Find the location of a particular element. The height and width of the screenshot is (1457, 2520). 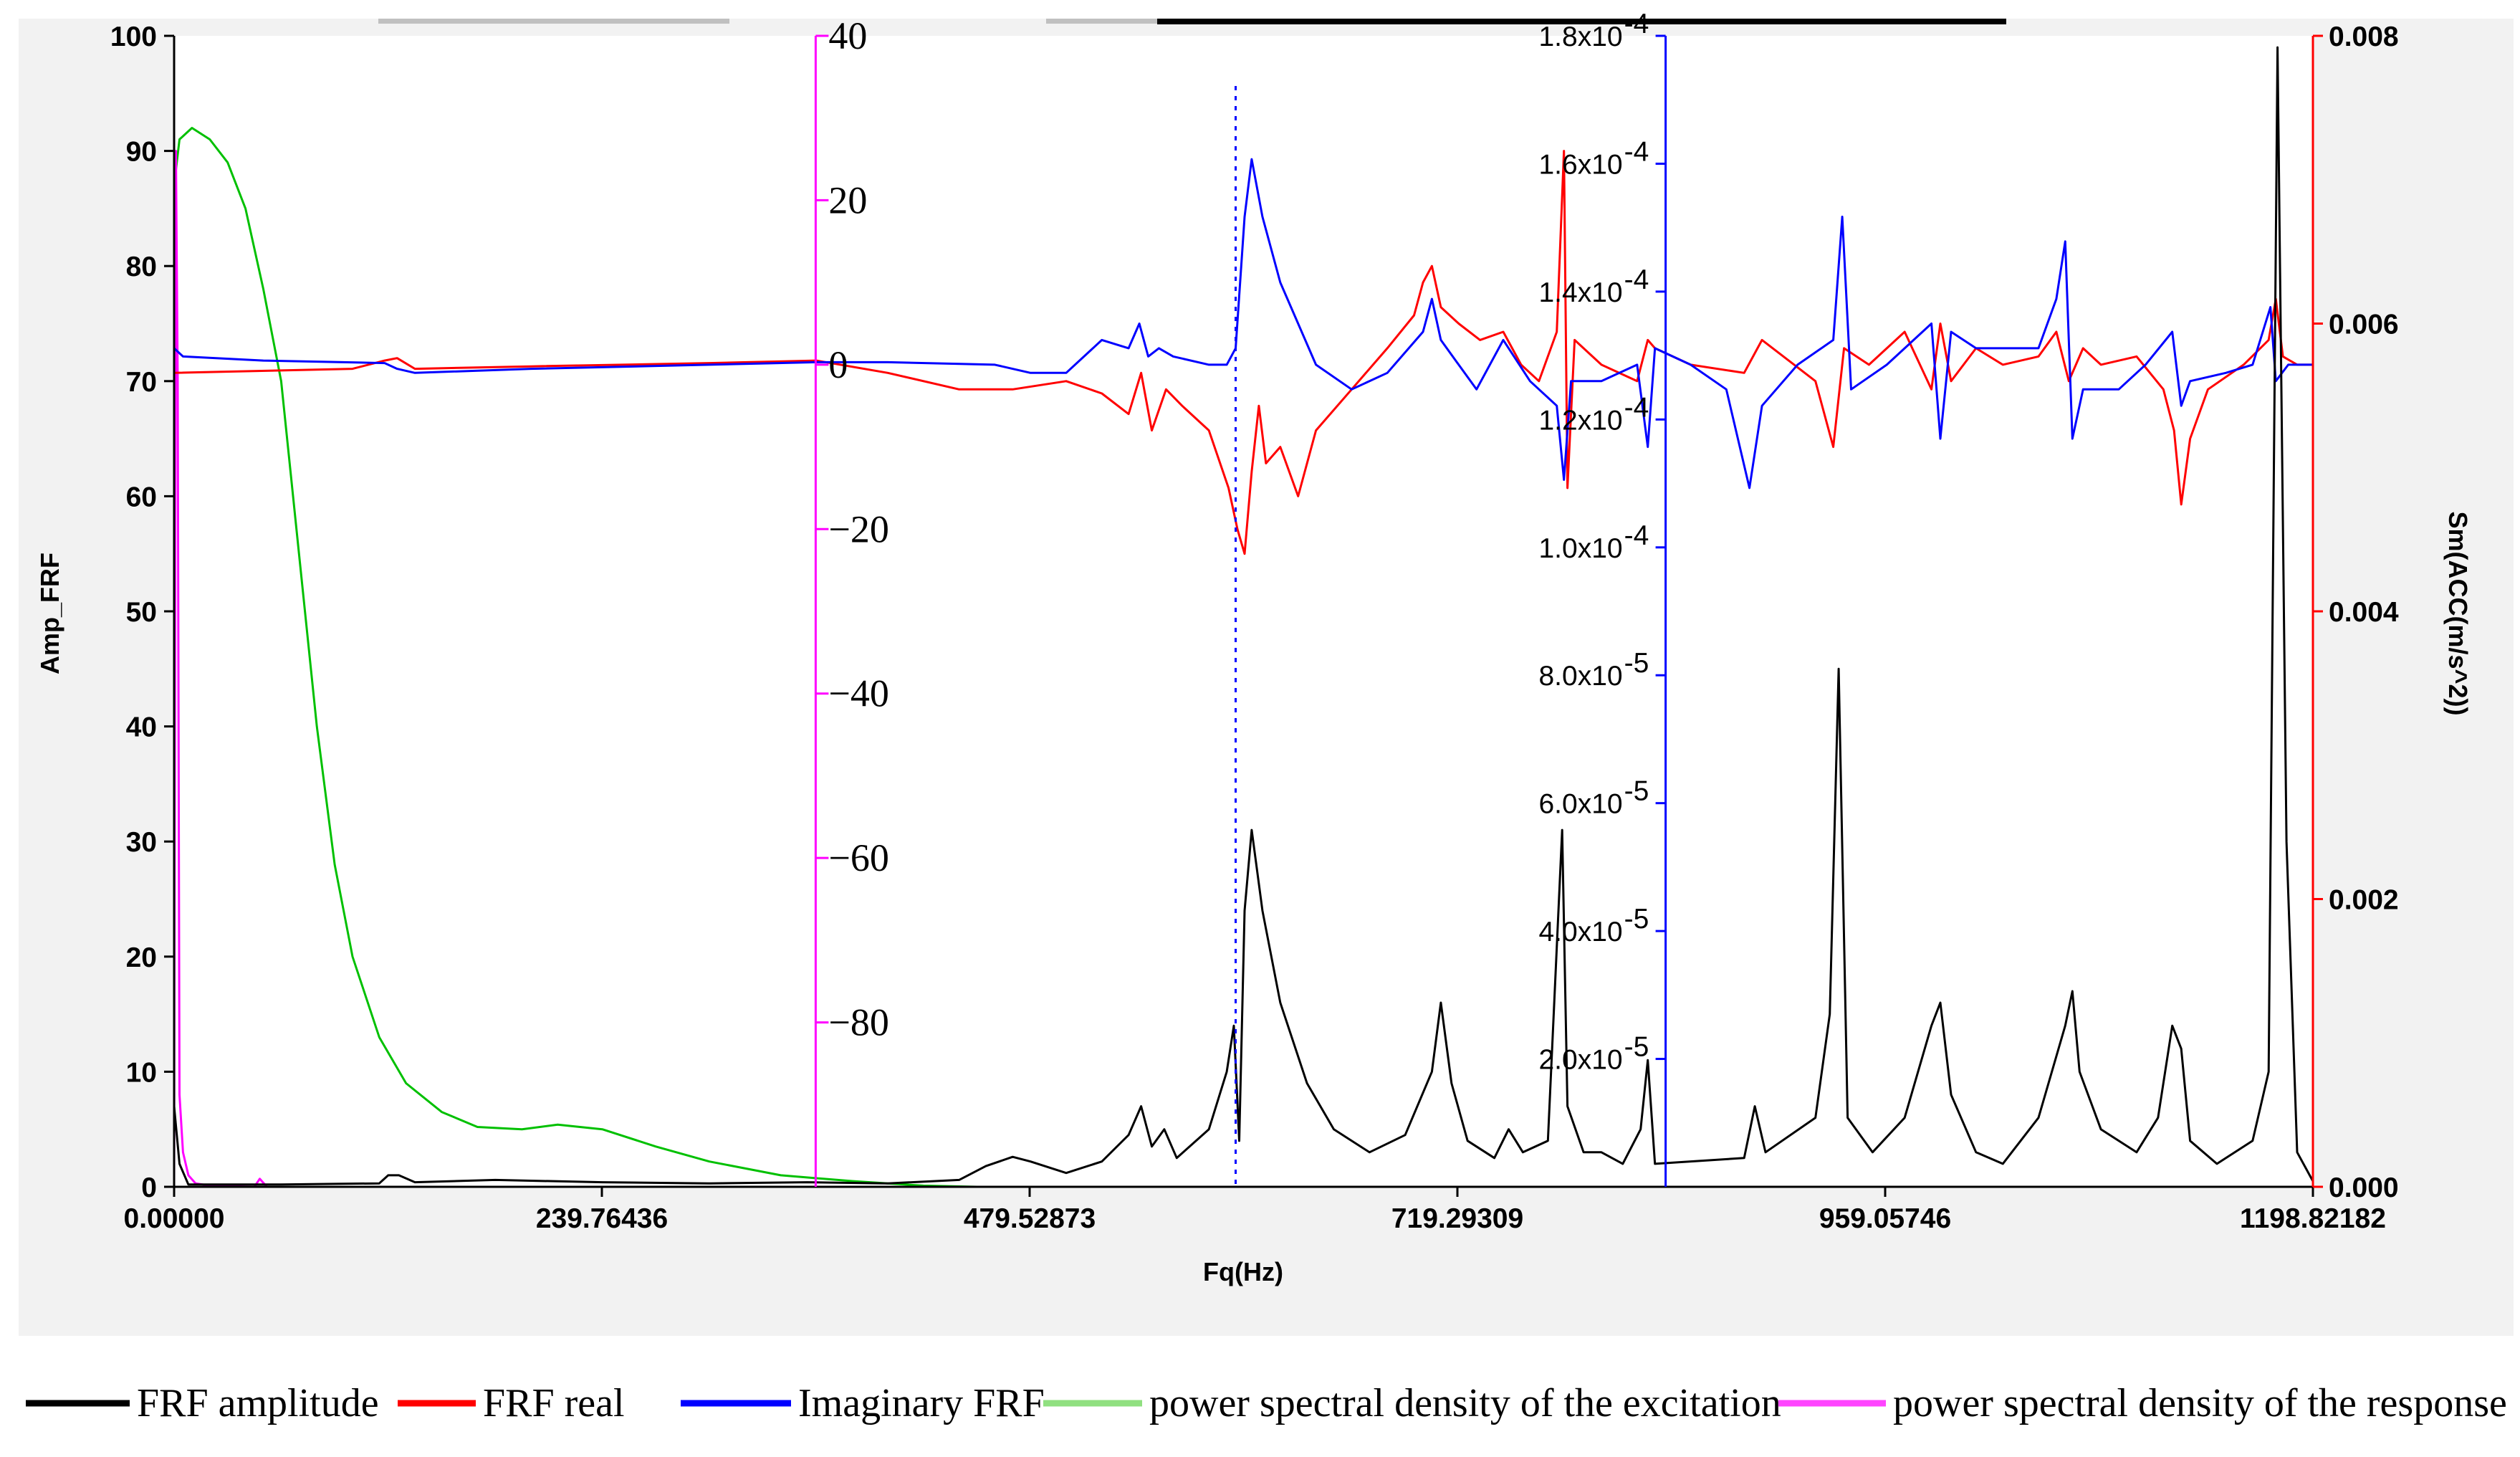

left-y-tick-label: 0 is located at coordinates (149, 1187).